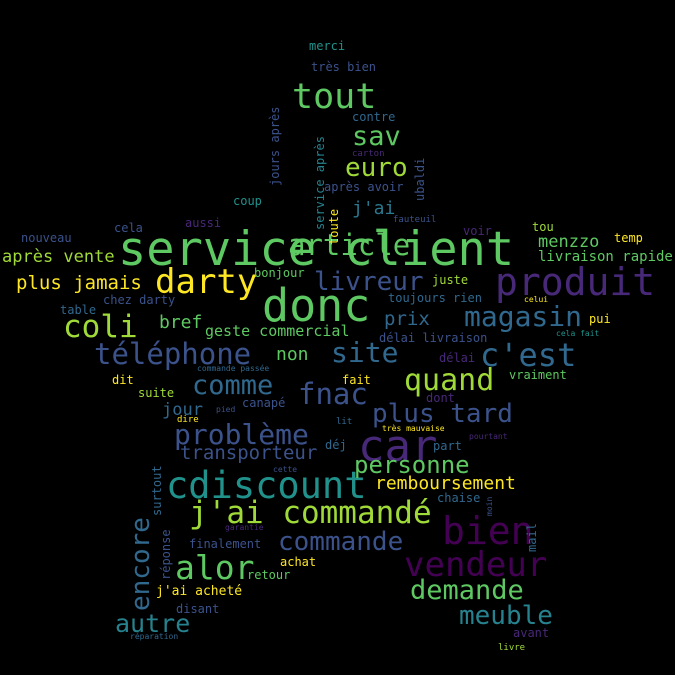 The height and width of the screenshot is (675, 675). I want to click on word: juste, so click(450, 280).